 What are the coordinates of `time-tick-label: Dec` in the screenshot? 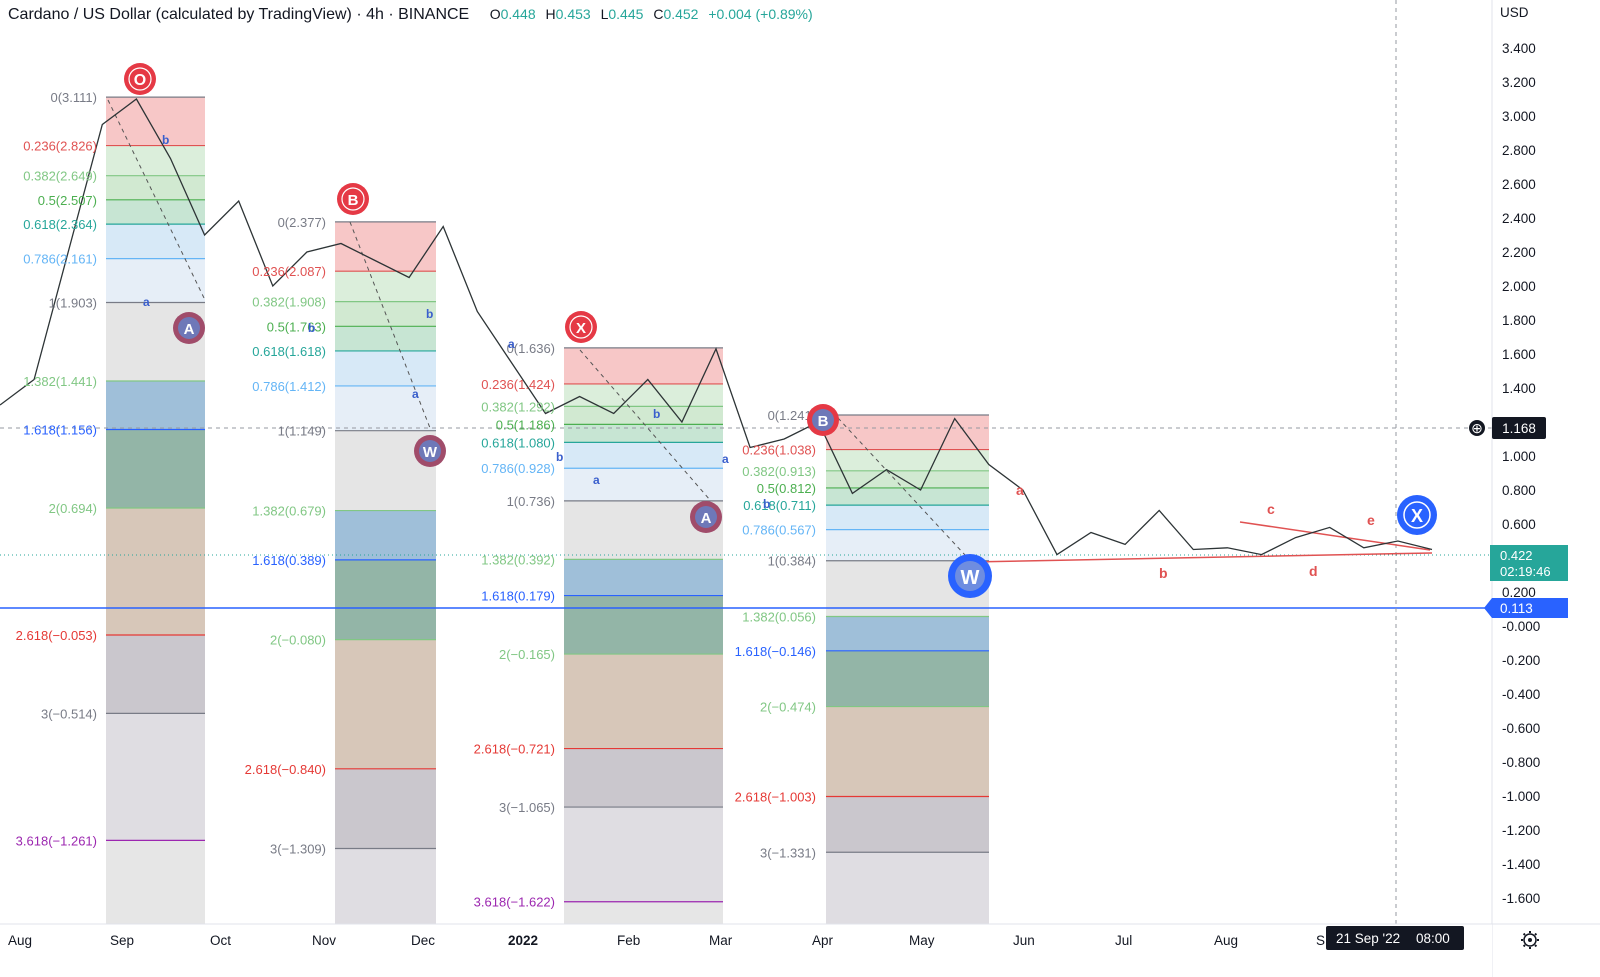 It's located at (423, 940).